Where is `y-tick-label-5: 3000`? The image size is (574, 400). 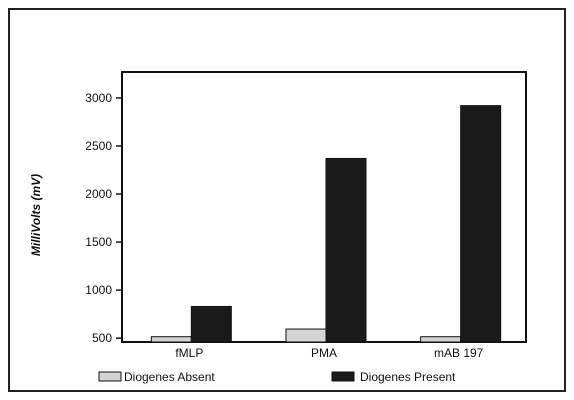
y-tick-label-5: 3000 is located at coordinates (98, 98).